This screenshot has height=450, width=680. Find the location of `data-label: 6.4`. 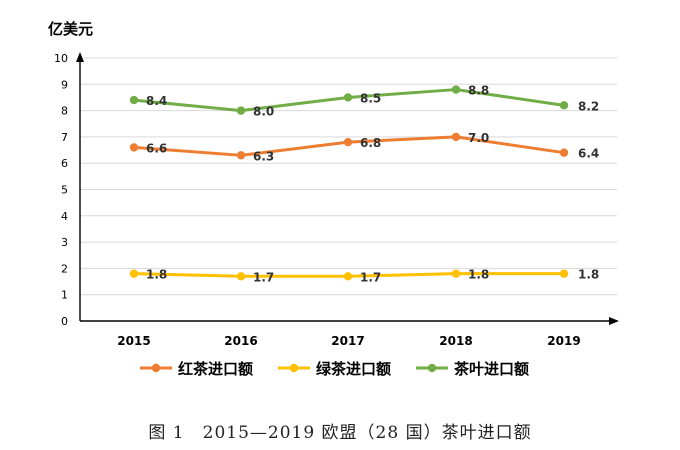

data-label: 6.4 is located at coordinates (588, 154).